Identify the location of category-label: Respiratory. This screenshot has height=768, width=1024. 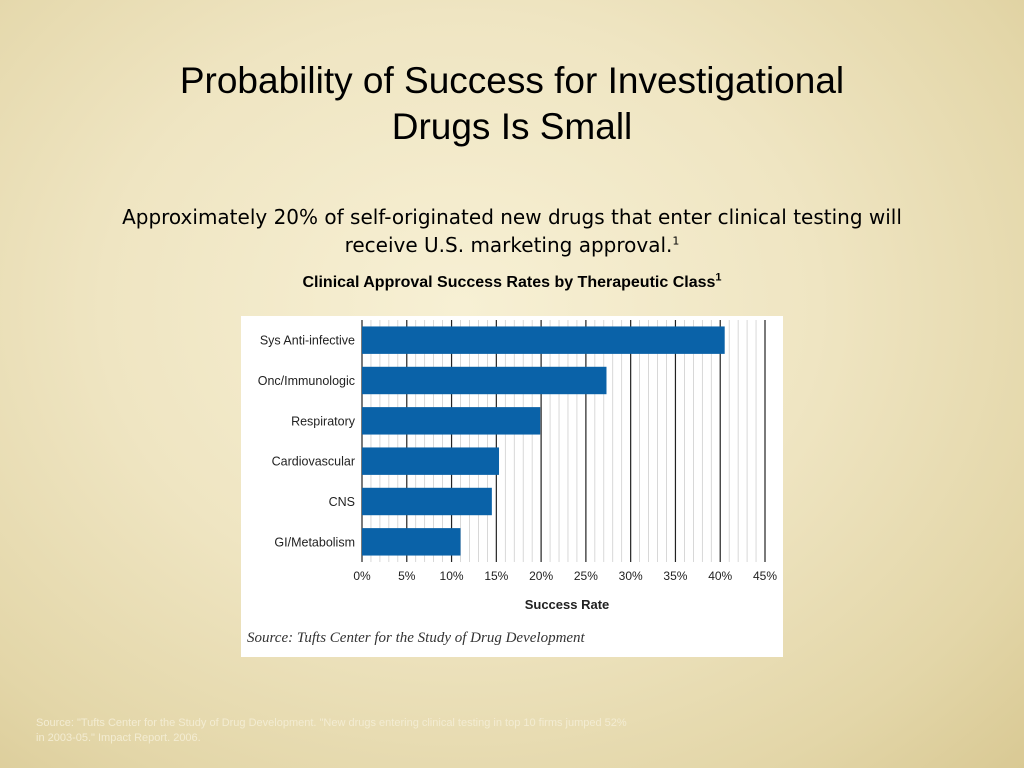
(323, 421).